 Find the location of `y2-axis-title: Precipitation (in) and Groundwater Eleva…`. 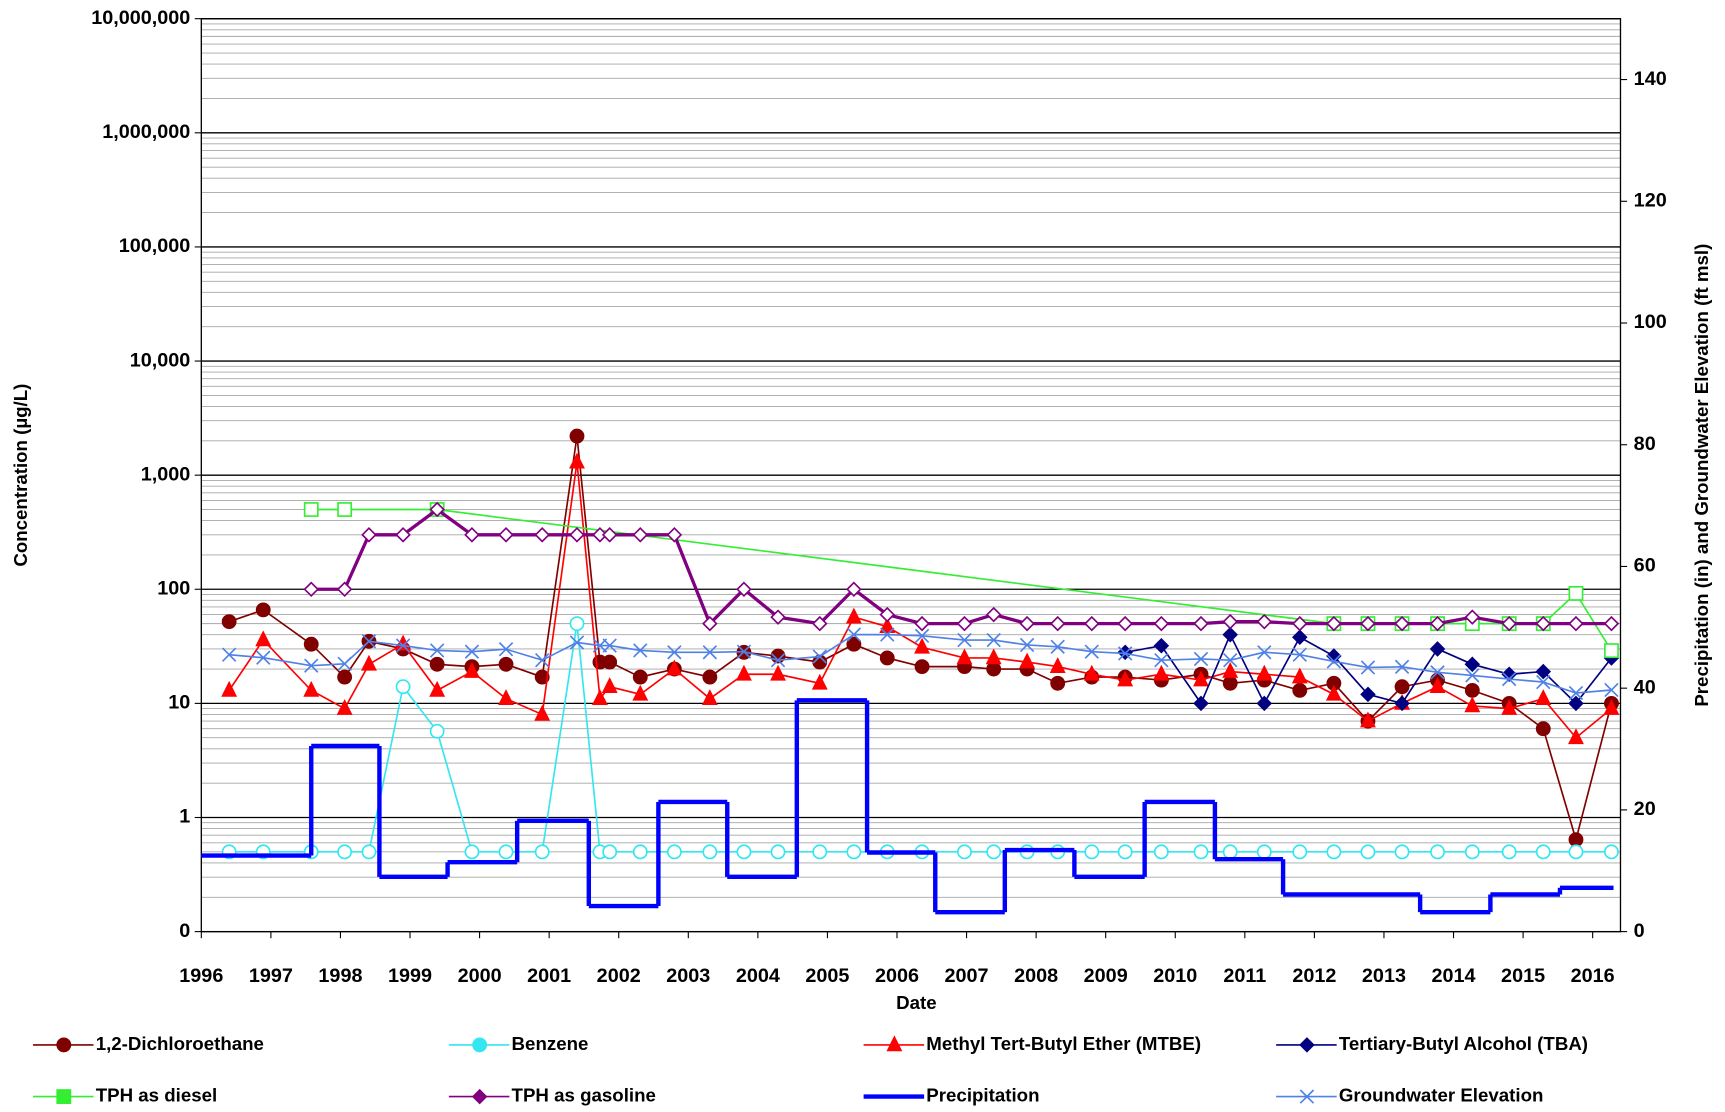

y2-axis-title: Precipitation (in) and Groundwater Eleva… is located at coordinates (1701, 475).